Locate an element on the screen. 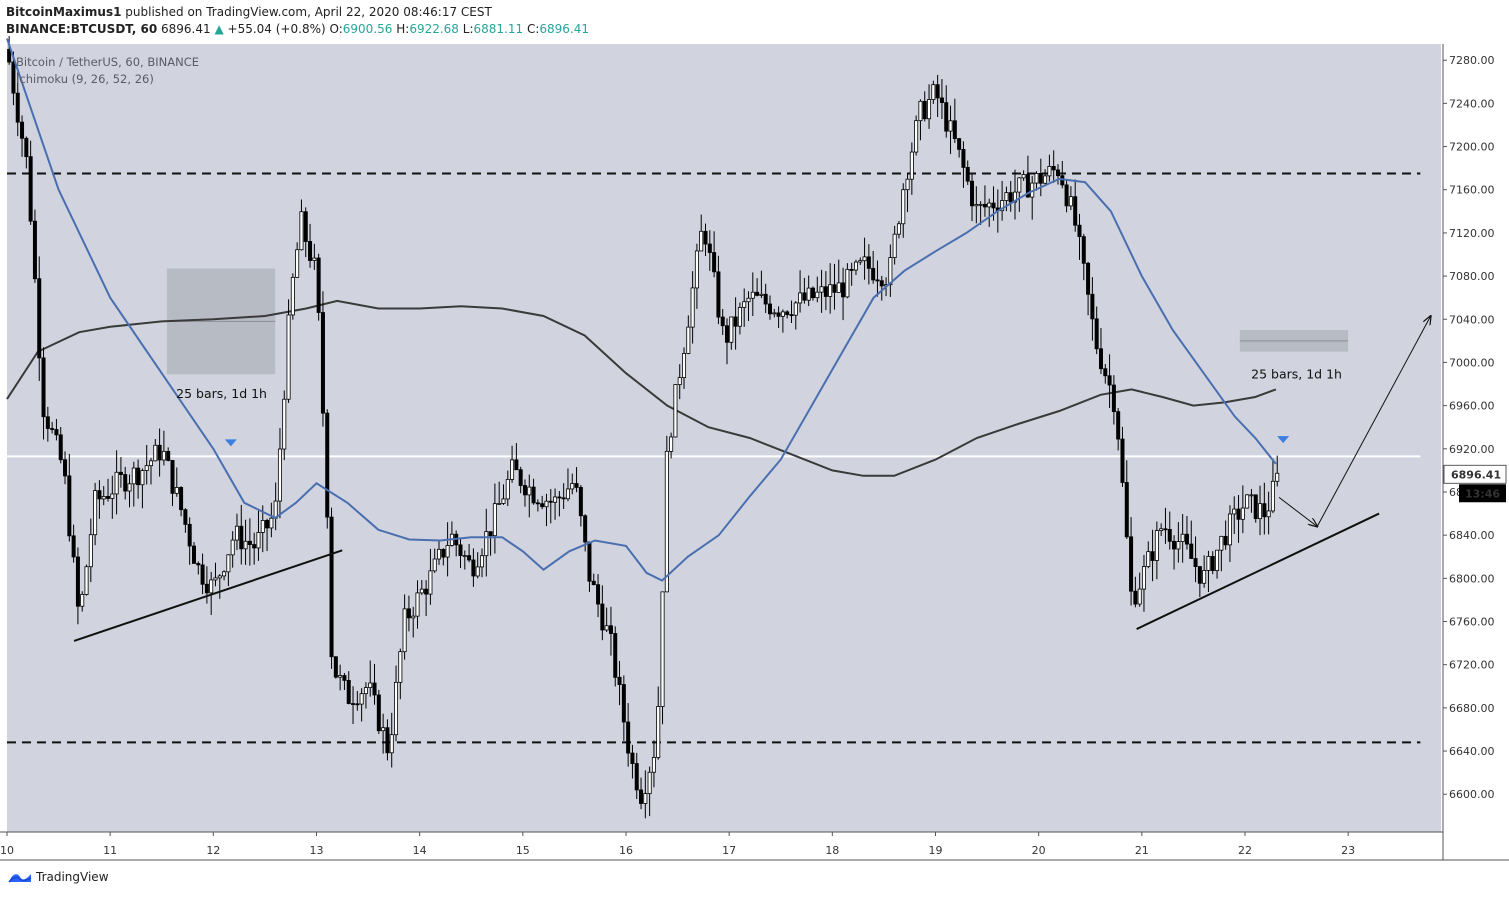 Image resolution: width=1509 pixels, height=898 pixels. footer-brand: TradingView is located at coordinates (58, 877).